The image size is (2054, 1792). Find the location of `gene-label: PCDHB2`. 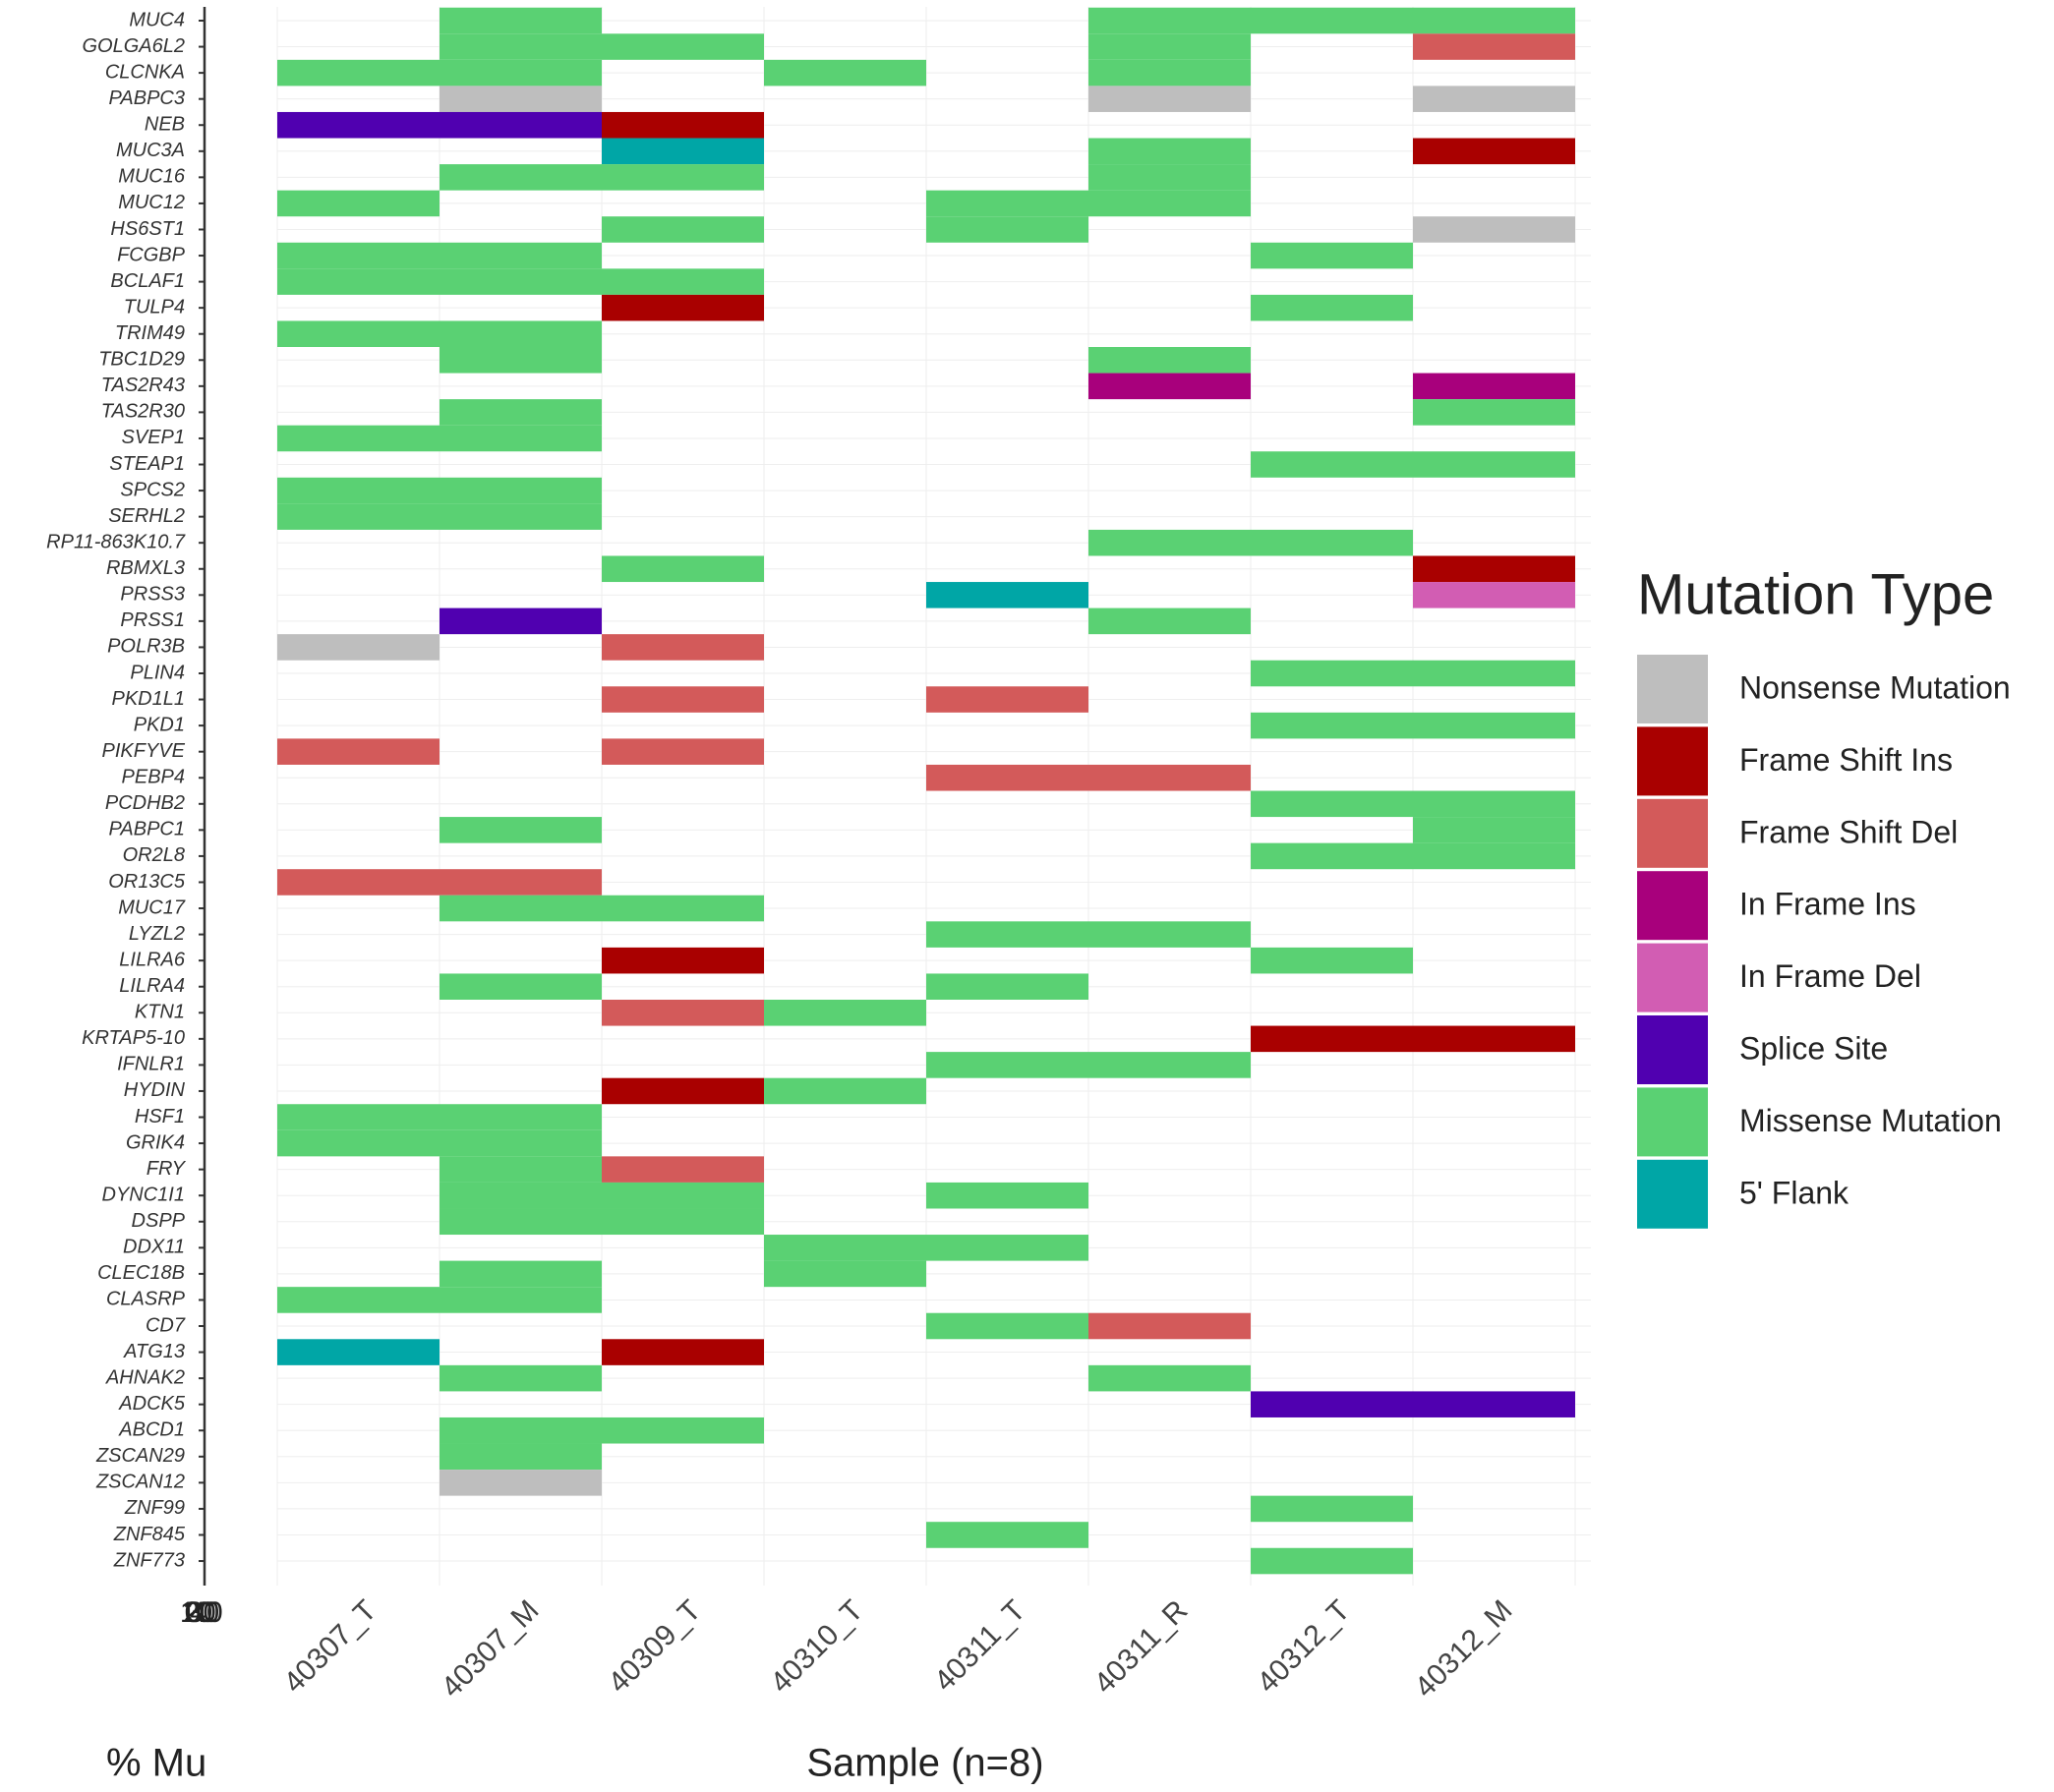

gene-label: PCDHB2 is located at coordinates (145, 803).